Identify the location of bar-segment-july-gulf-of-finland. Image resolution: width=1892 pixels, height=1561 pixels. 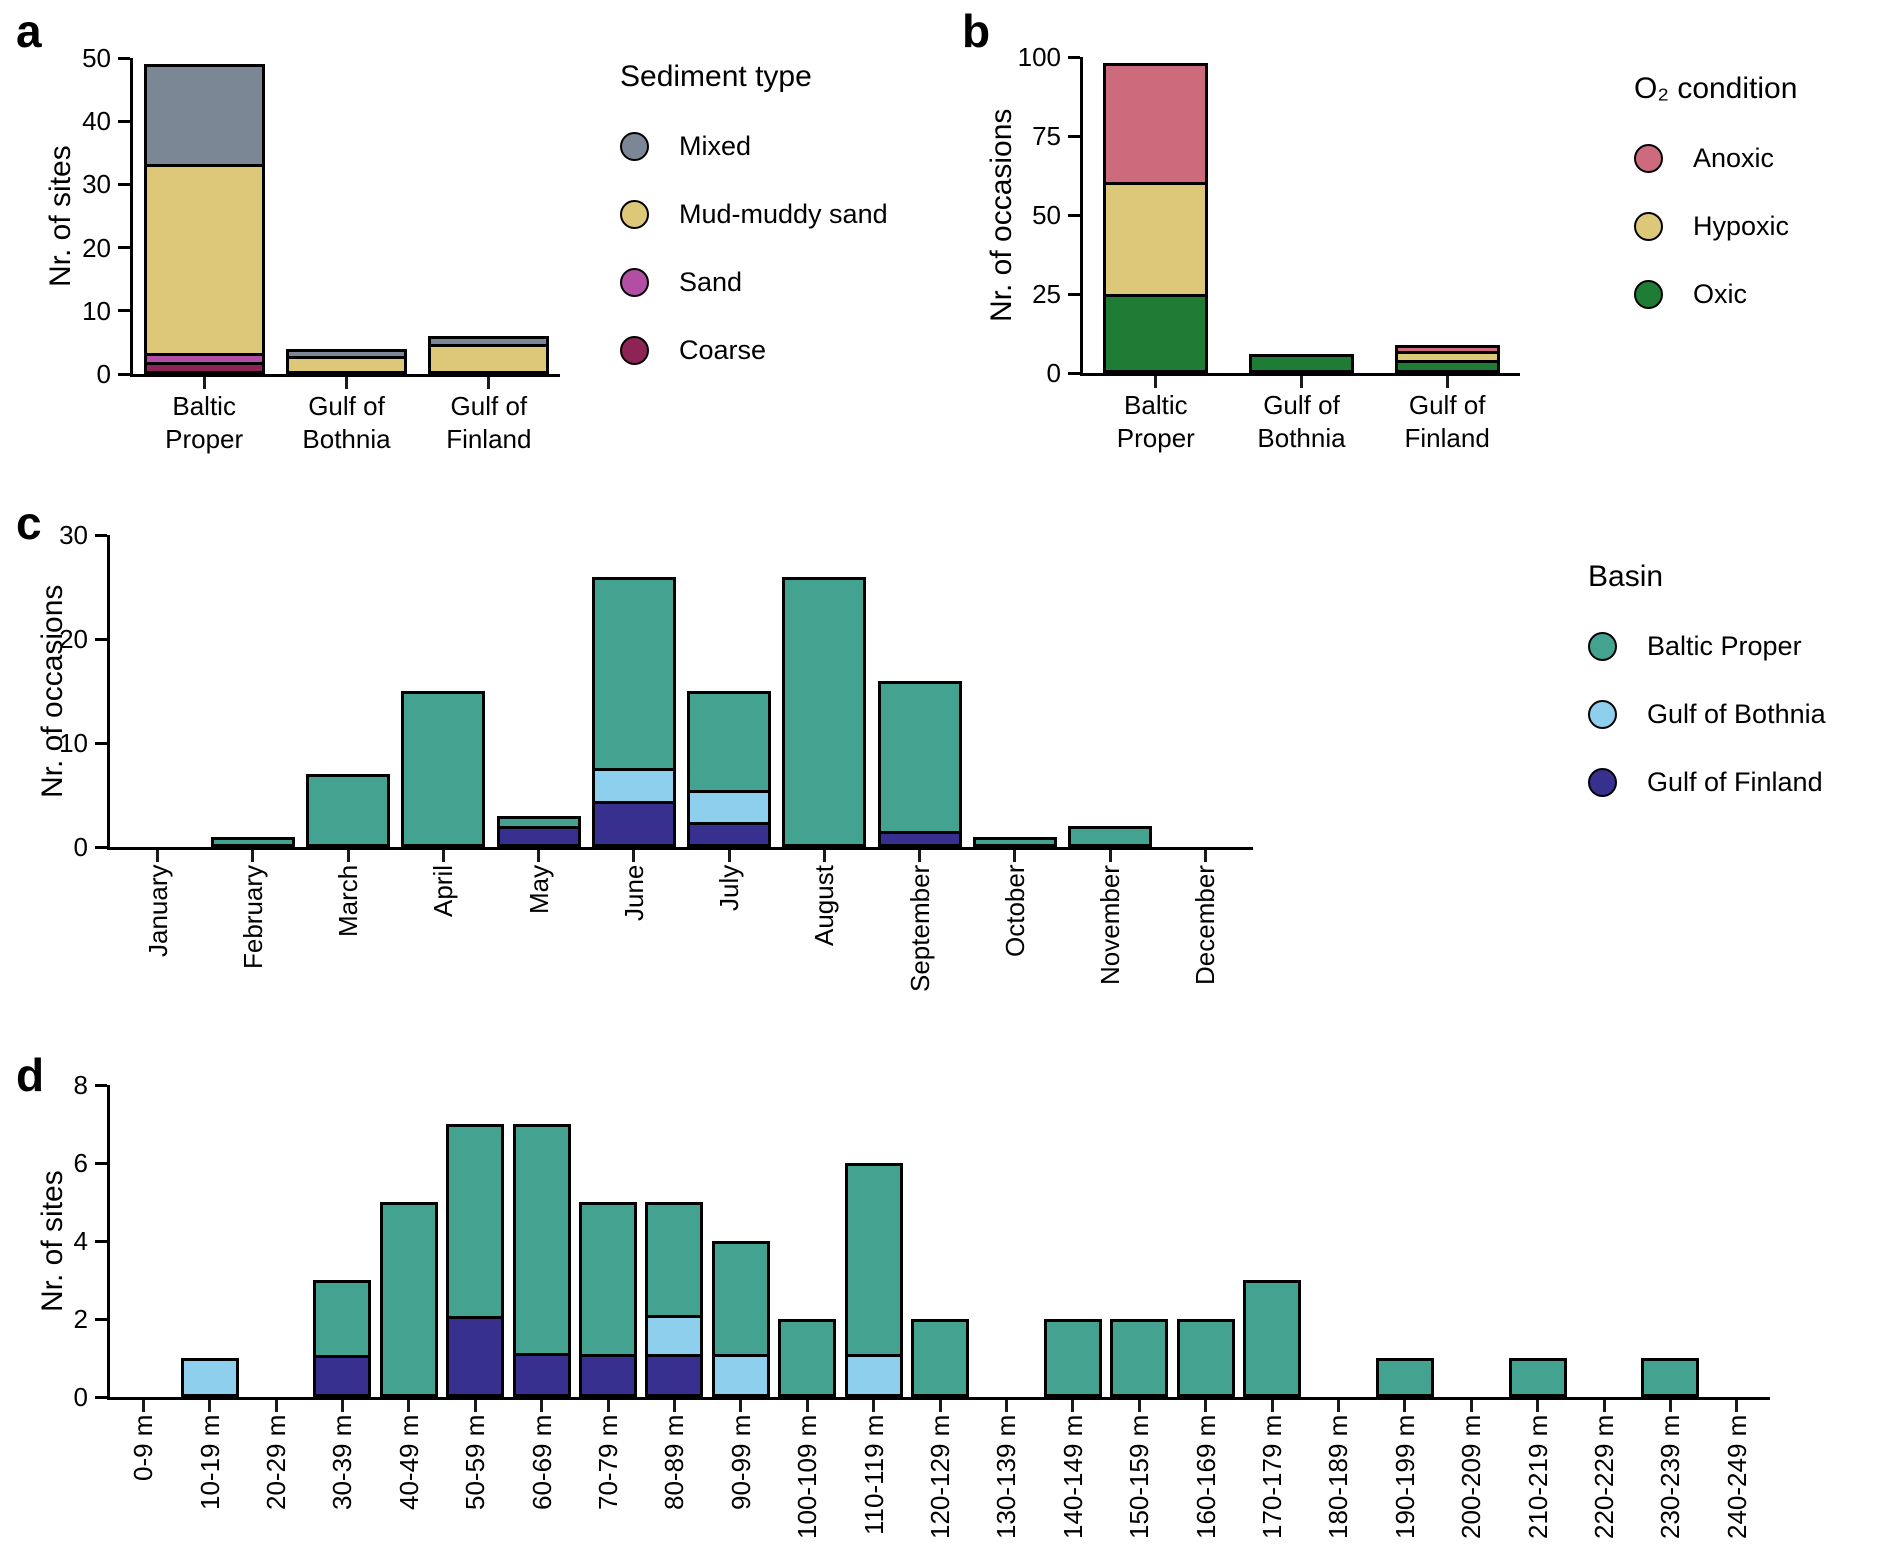
(729, 834).